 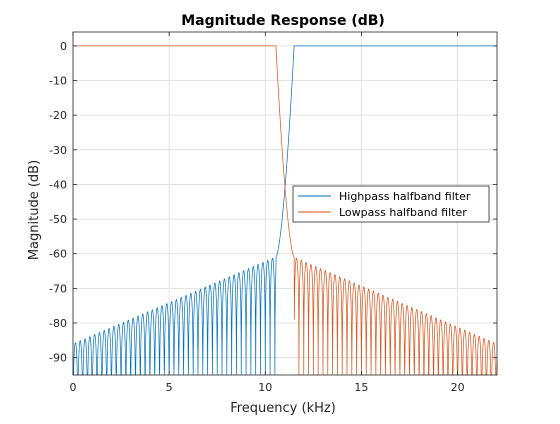 I want to click on legend-label: Highpass halfband filter, so click(x=405, y=196).